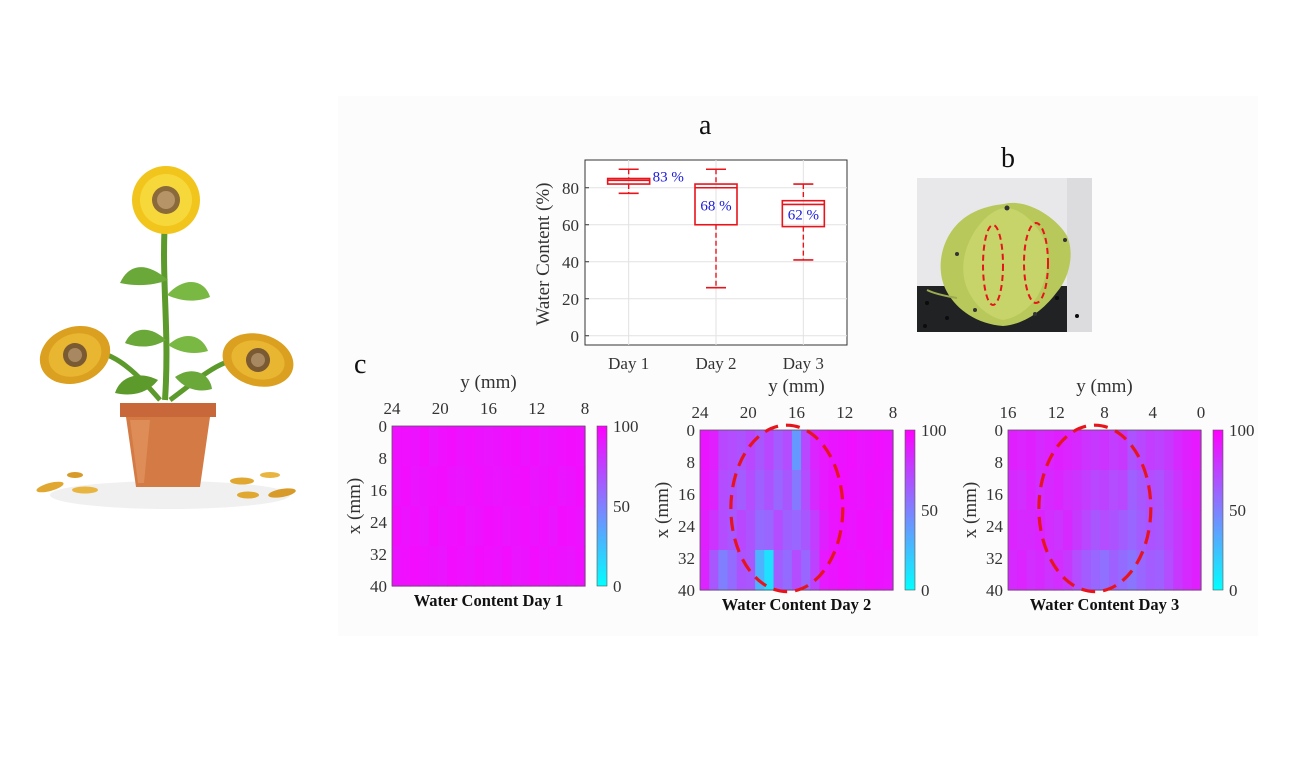 Image resolution: width=1289 pixels, height=765 pixels. What do you see at coordinates (570, 299) in the screenshot?
I see `y-tick-label: 20` at bounding box center [570, 299].